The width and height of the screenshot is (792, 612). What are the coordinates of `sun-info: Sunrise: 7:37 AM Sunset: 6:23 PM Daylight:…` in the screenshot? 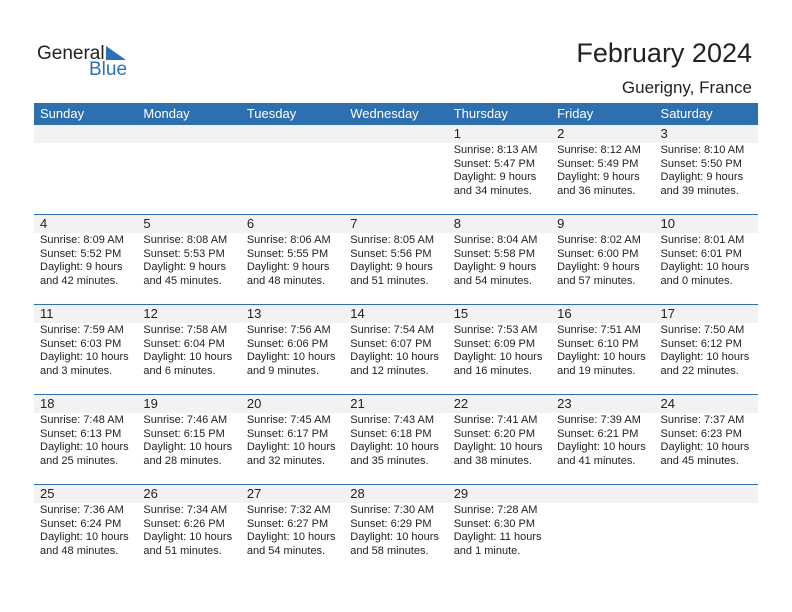 It's located at (706, 441).